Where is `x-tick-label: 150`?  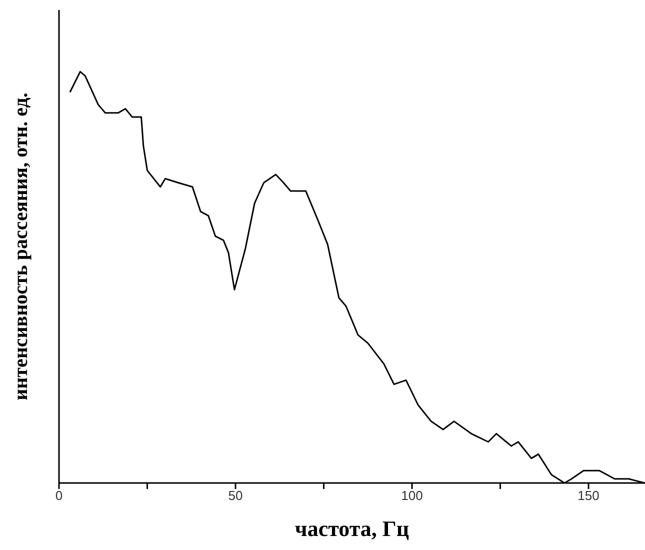
x-tick-label: 150 is located at coordinates (589, 496).